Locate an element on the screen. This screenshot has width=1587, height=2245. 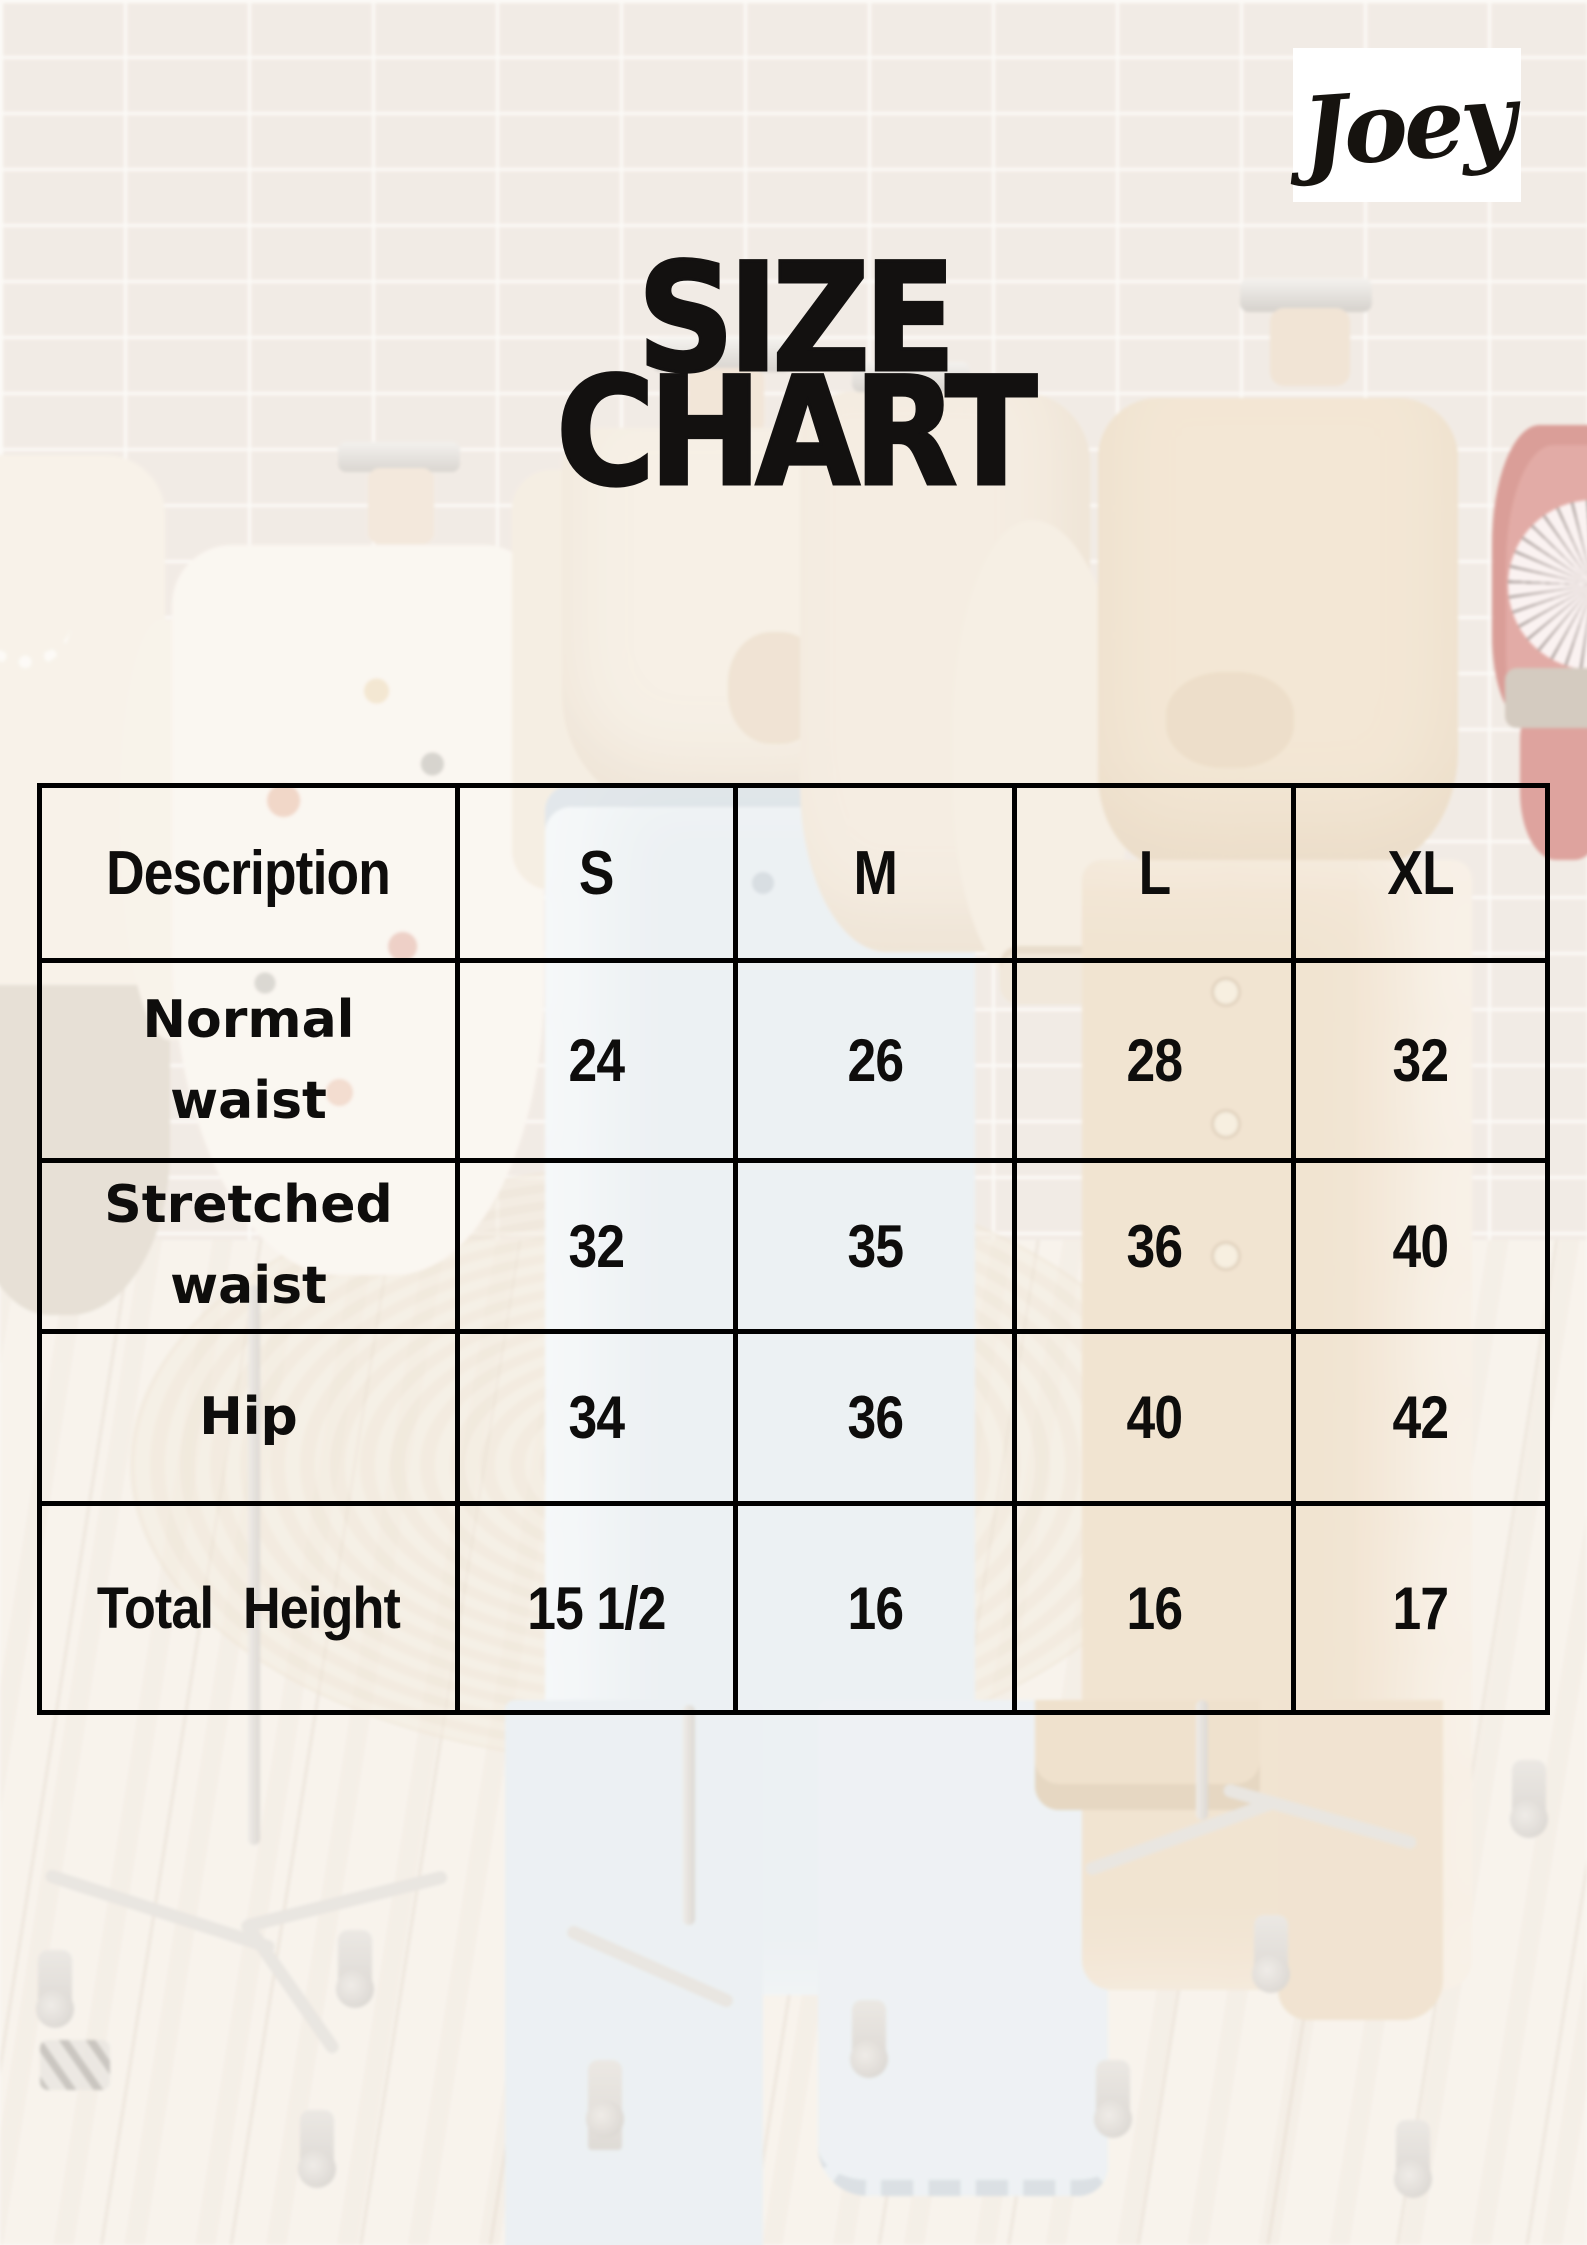
taupe-waist-band is located at coordinates (1546, 698).